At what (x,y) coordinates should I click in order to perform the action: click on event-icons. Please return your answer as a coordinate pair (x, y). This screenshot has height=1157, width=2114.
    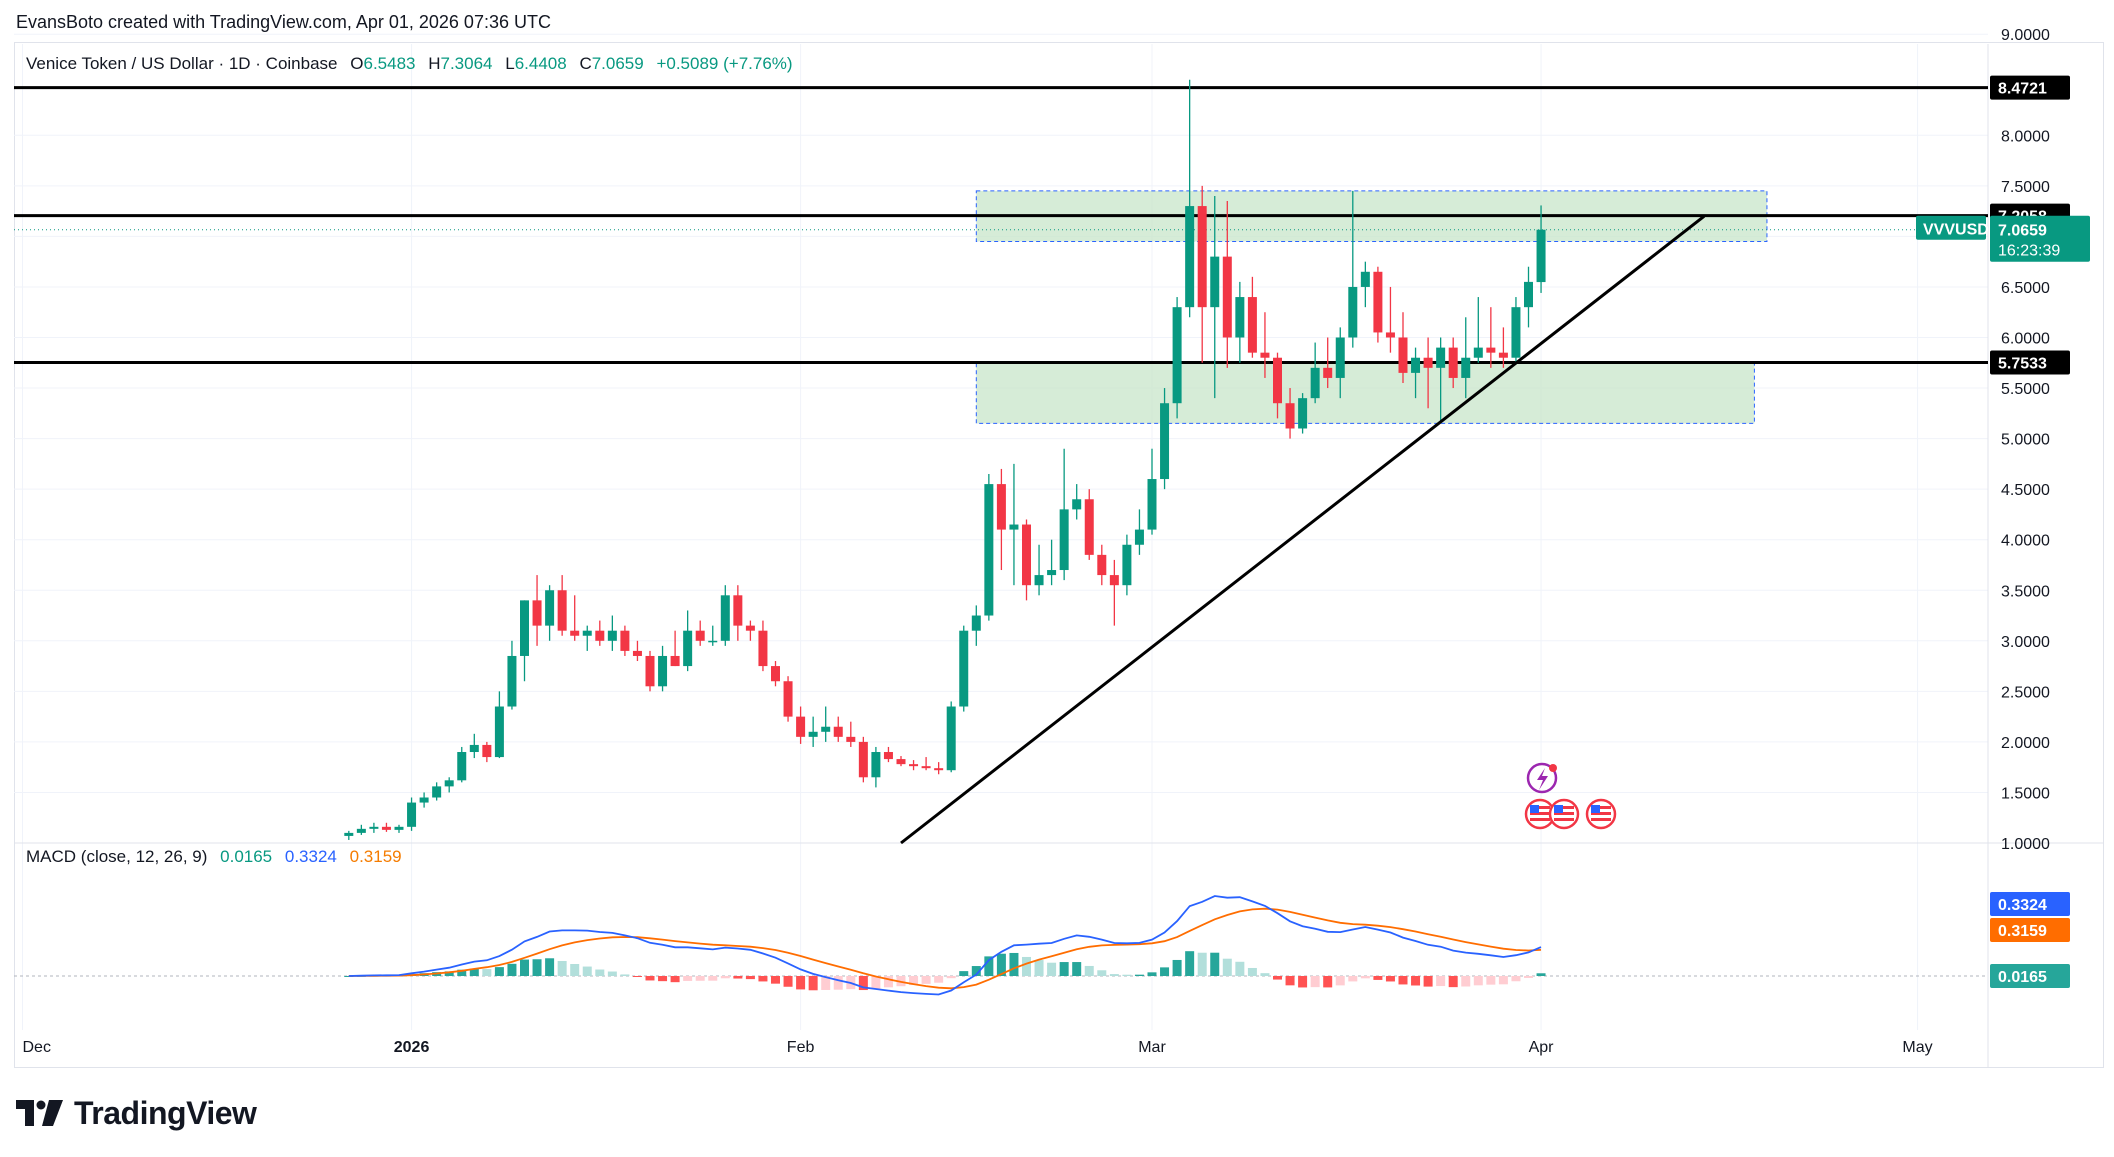
    Looking at the image, I should click on (1570, 796).